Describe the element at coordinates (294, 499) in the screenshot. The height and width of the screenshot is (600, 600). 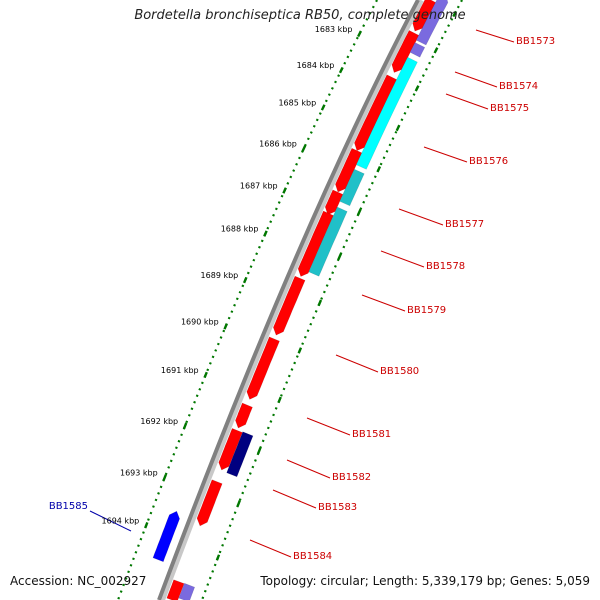
I see `leader-line-bb1583` at that location.